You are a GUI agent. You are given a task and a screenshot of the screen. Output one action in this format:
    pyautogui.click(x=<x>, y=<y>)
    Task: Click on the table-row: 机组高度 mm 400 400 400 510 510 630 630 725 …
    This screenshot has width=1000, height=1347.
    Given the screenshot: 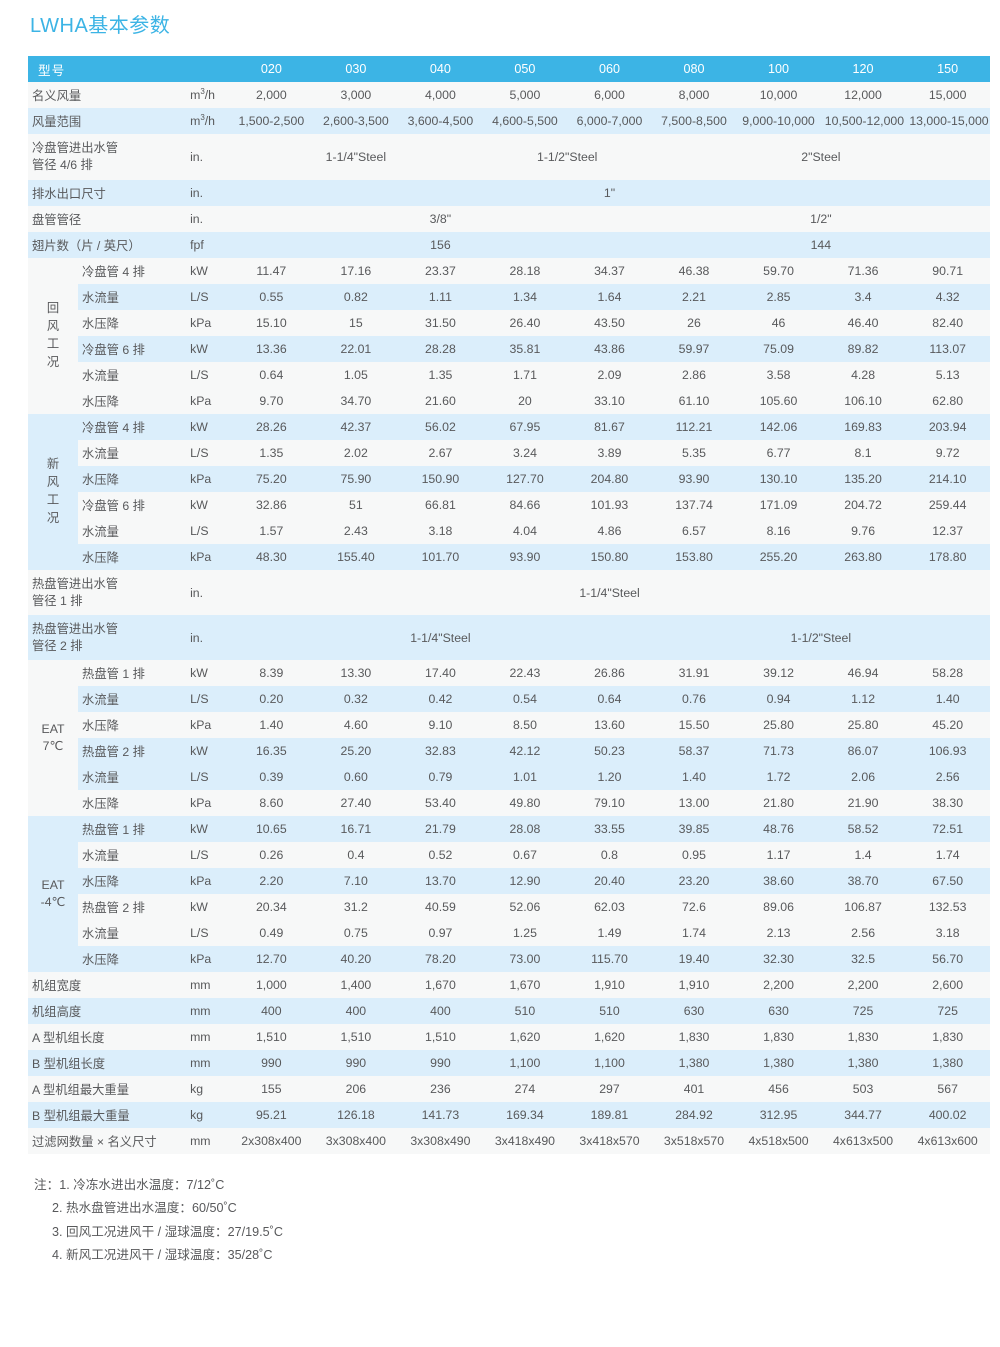 What is the action you would take?
    pyautogui.click(x=509, y=1011)
    